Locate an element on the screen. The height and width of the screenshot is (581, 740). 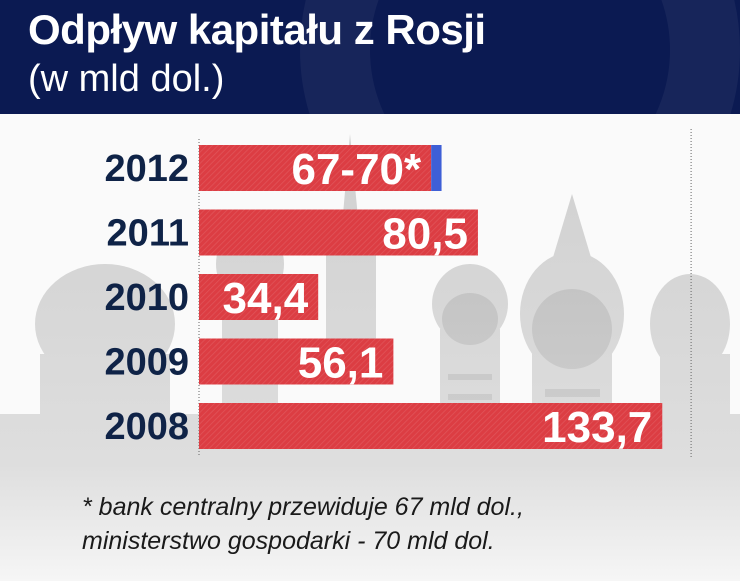
bar-range-segment is located at coordinates (436, 168).